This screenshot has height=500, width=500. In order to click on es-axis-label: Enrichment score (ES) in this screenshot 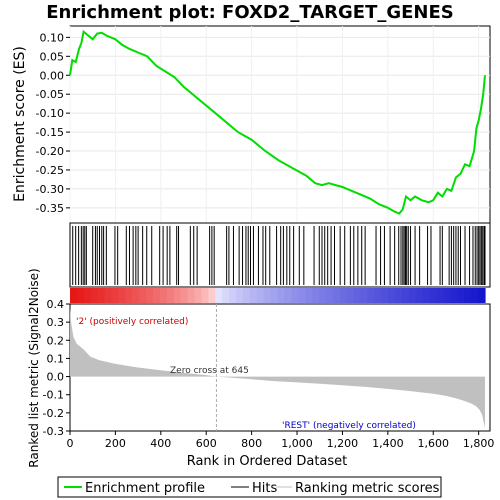, I will do `click(20, 124)`.